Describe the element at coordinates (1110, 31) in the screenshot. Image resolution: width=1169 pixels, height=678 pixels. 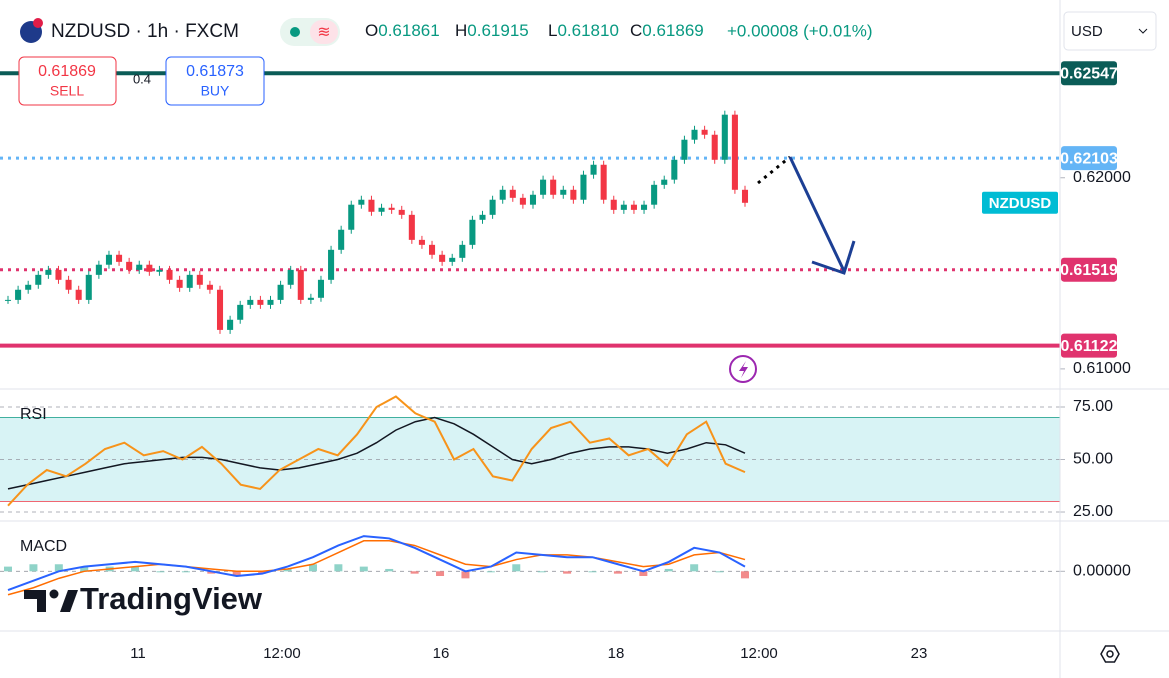
I see `currency-select` at that location.